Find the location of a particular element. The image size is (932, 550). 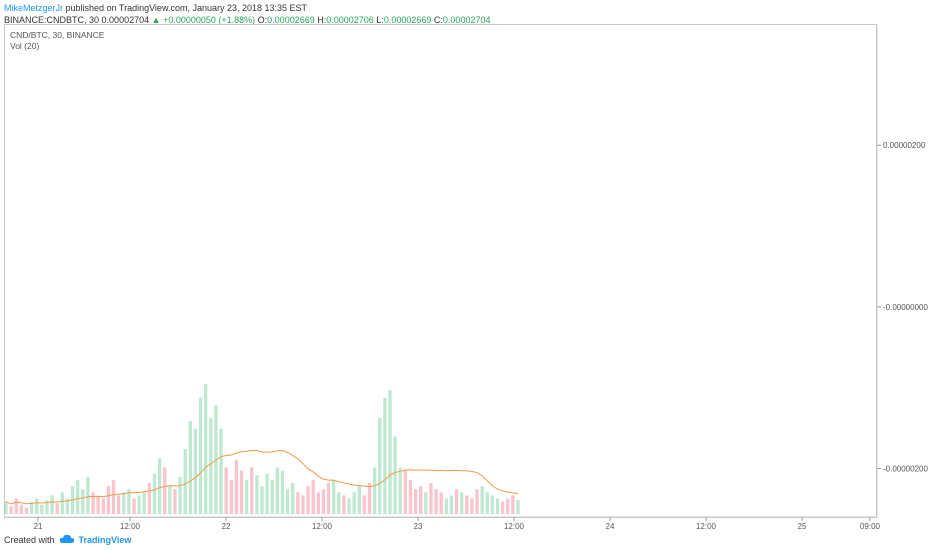

symbol-label: BINANCE:CNDBTC, 30 is located at coordinates (52, 20).